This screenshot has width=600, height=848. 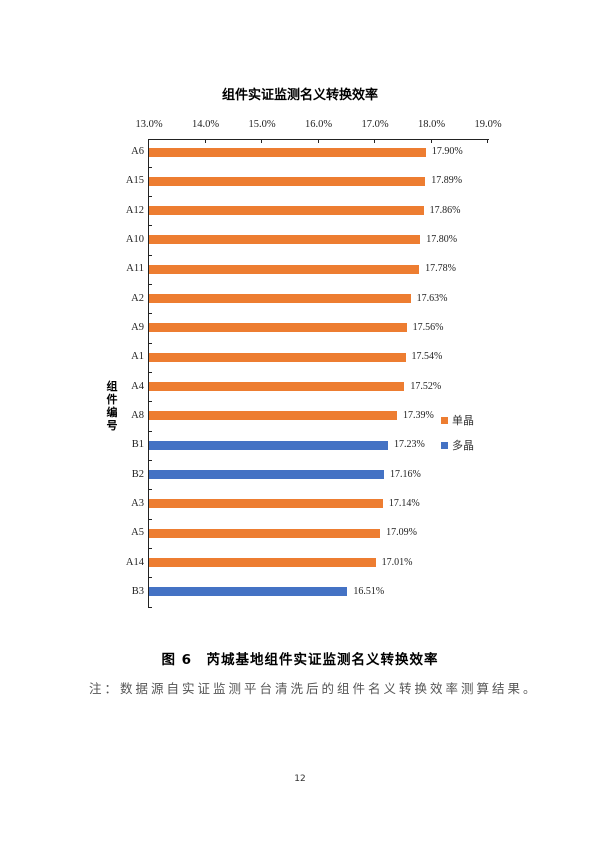 What do you see at coordinates (137, 503) in the screenshot?
I see `y-category-label: A3` at bounding box center [137, 503].